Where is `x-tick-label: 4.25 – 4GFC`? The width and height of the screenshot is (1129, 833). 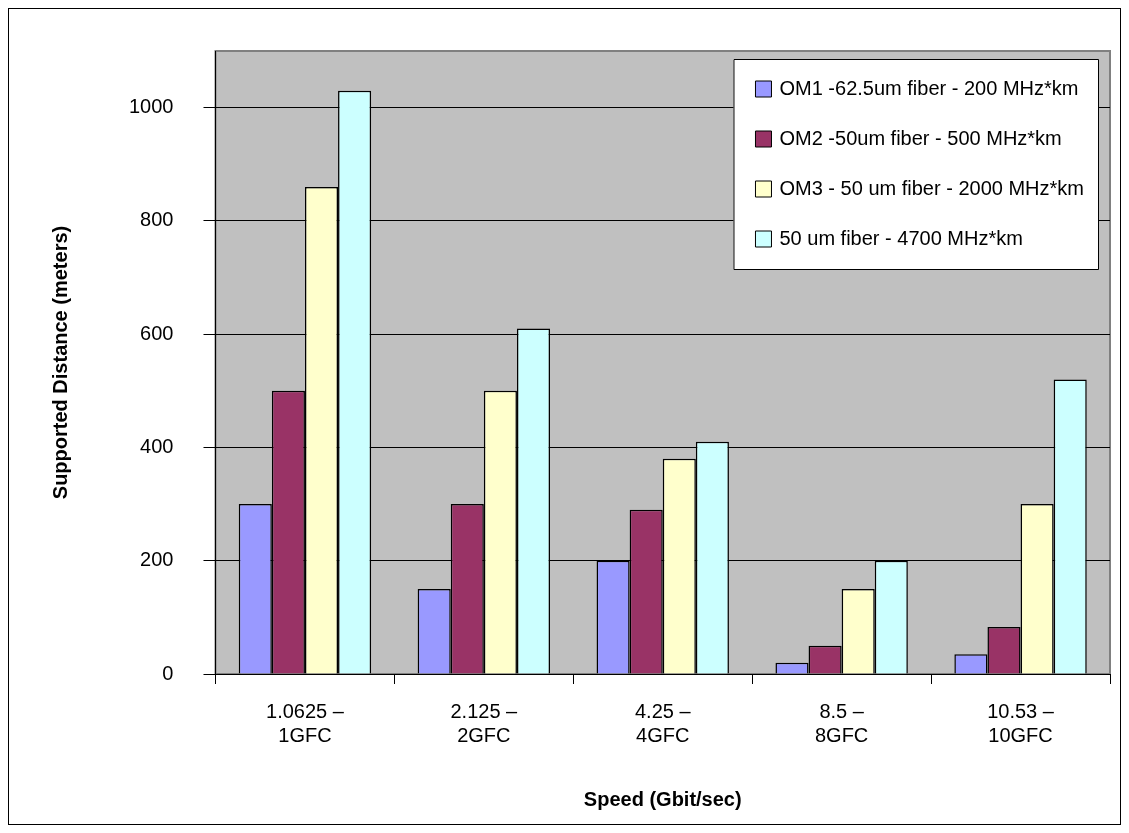
x-tick-label: 4.25 – 4GFC is located at coordinates (663, 722).